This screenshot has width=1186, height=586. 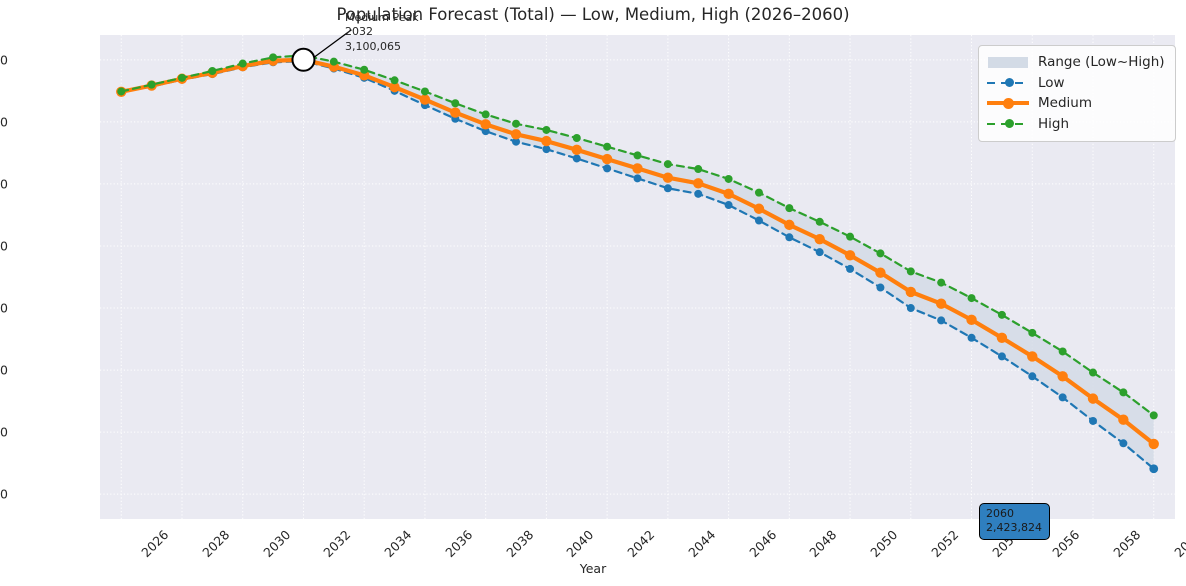 I want to click on legend-item-high: High, so click(x=1076, y=124).